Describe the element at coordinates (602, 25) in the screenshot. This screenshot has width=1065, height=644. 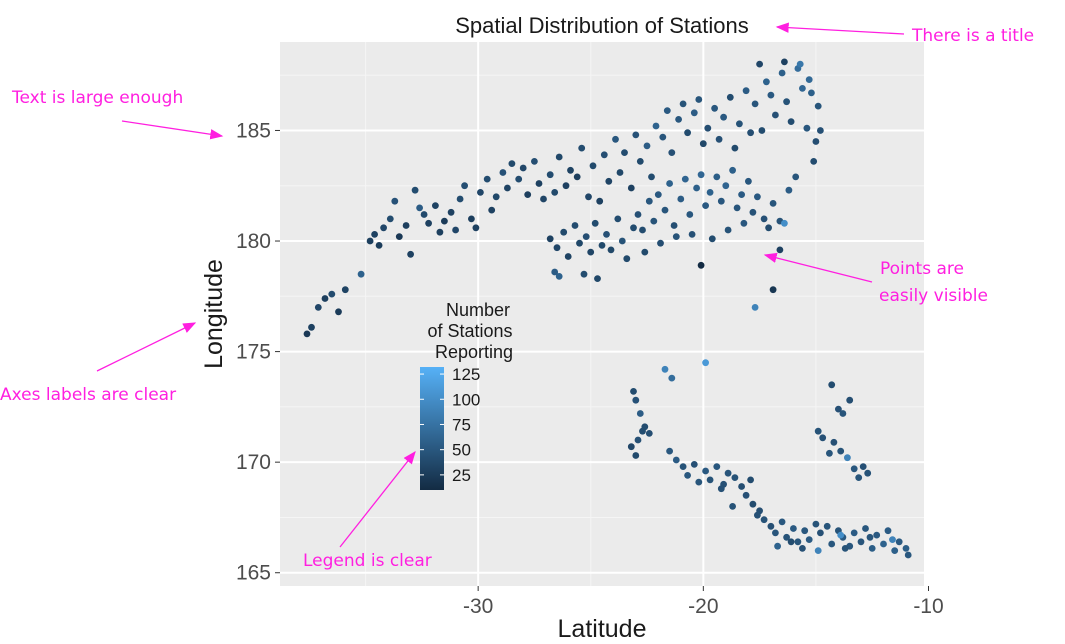
I see `chart-title: Spatial Distribution of Stations` at that location.